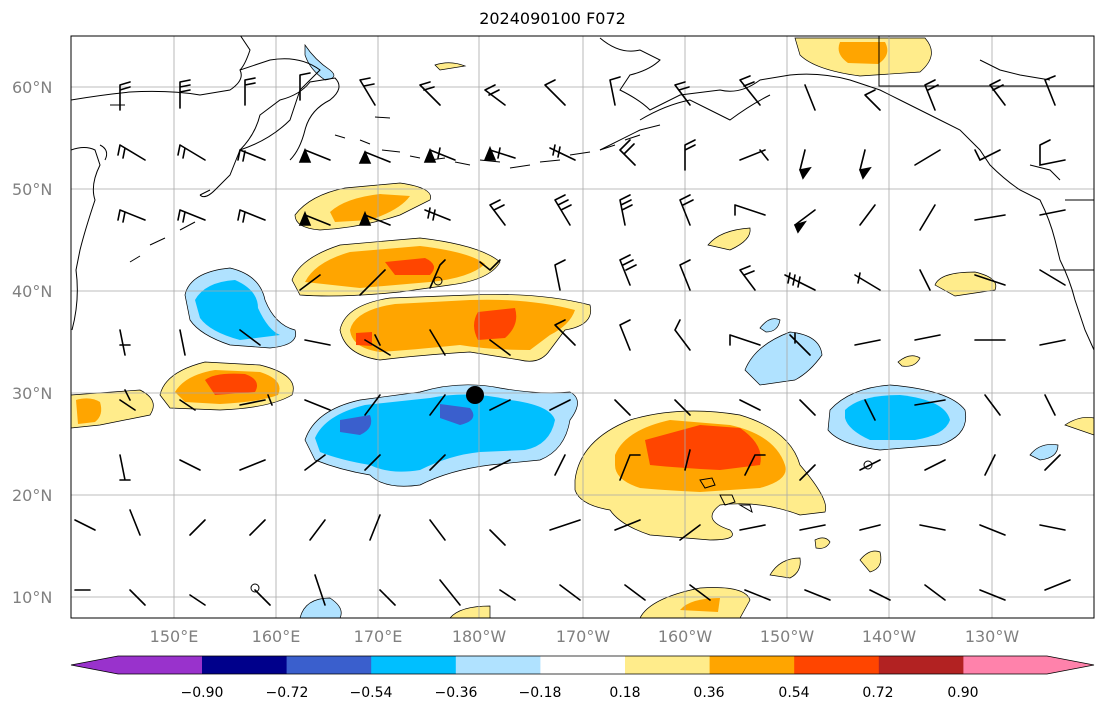 The width and height of the screenshot is (1105, 712). Describe the element at coordinates (1070, 665) in the screenshot. I see `colorbar-extend-max` at that location.